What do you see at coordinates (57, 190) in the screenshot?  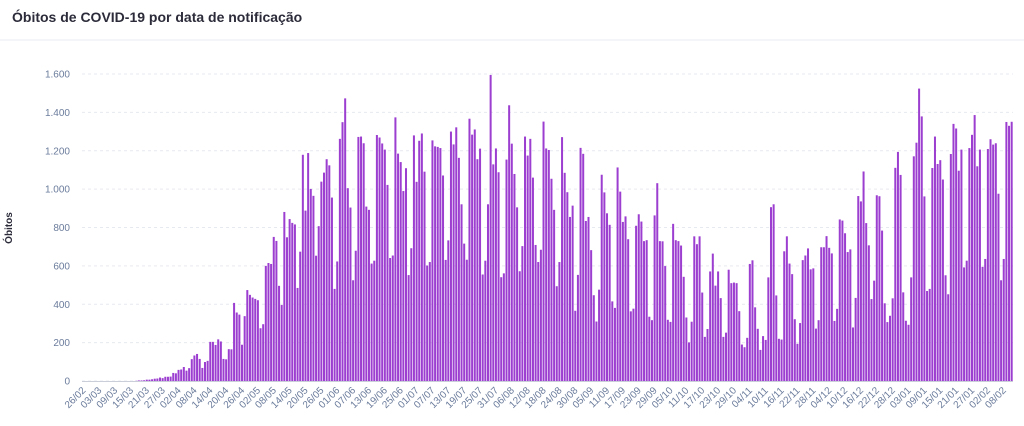 I see `y-tick-label: 1.000` at bounding box center [57, 190].